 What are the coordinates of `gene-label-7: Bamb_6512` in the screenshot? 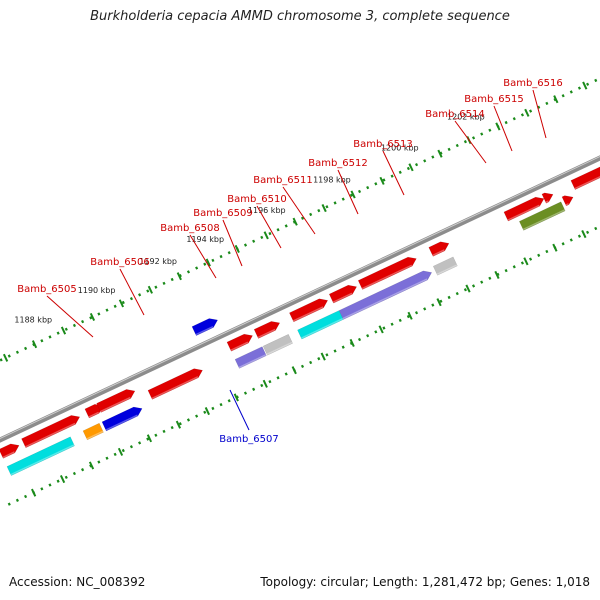 It's located at (338, 163).